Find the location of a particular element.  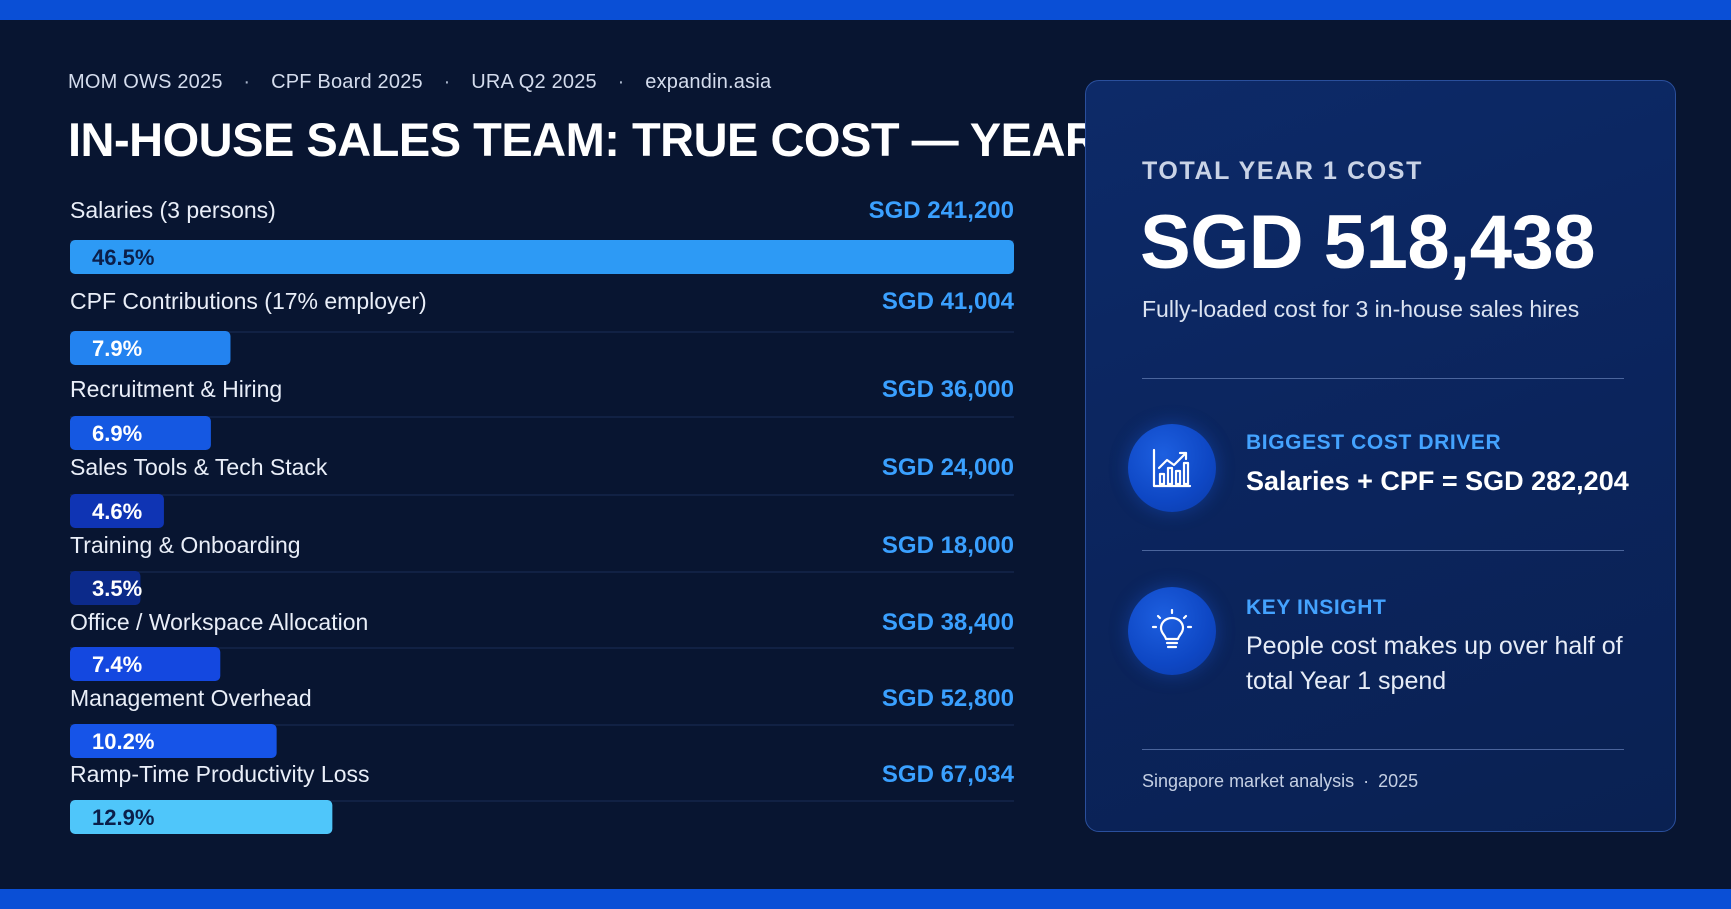

category-label: Sales Tools & Tech Stack is located at coordinates (199, 467).